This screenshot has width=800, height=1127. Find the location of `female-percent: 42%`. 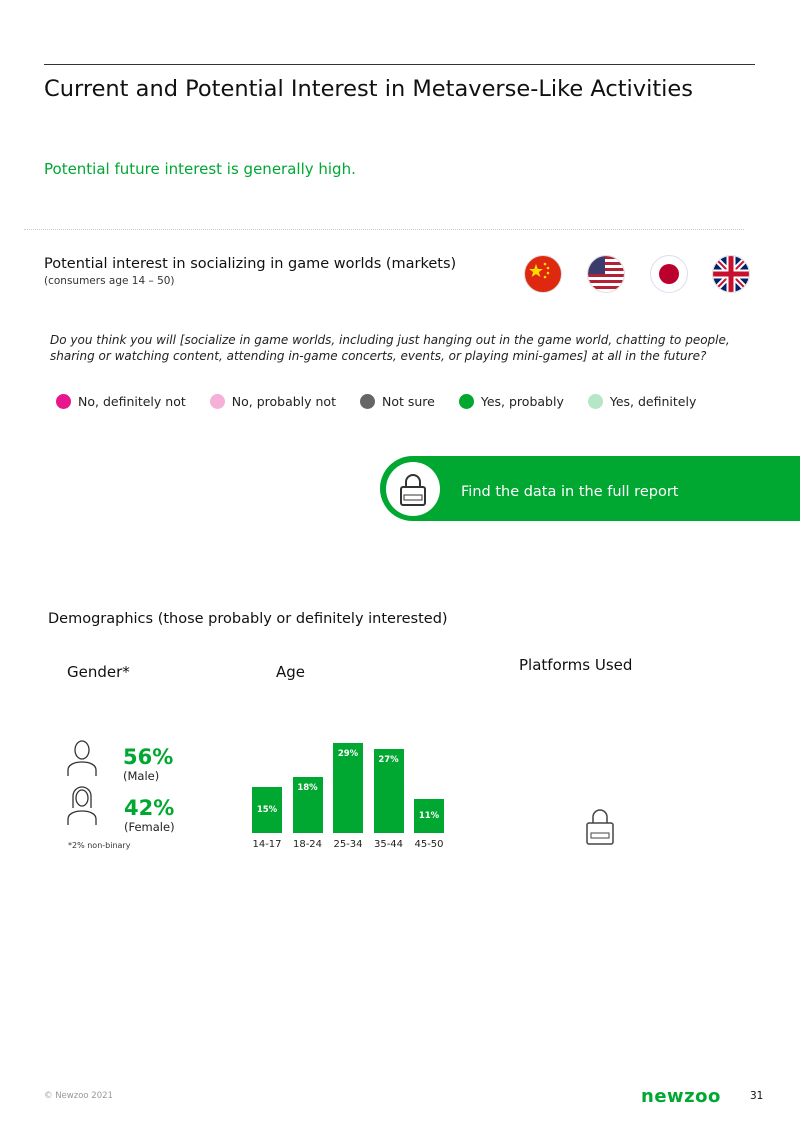

female-percent: 42% is located at coordinates (149, 808).